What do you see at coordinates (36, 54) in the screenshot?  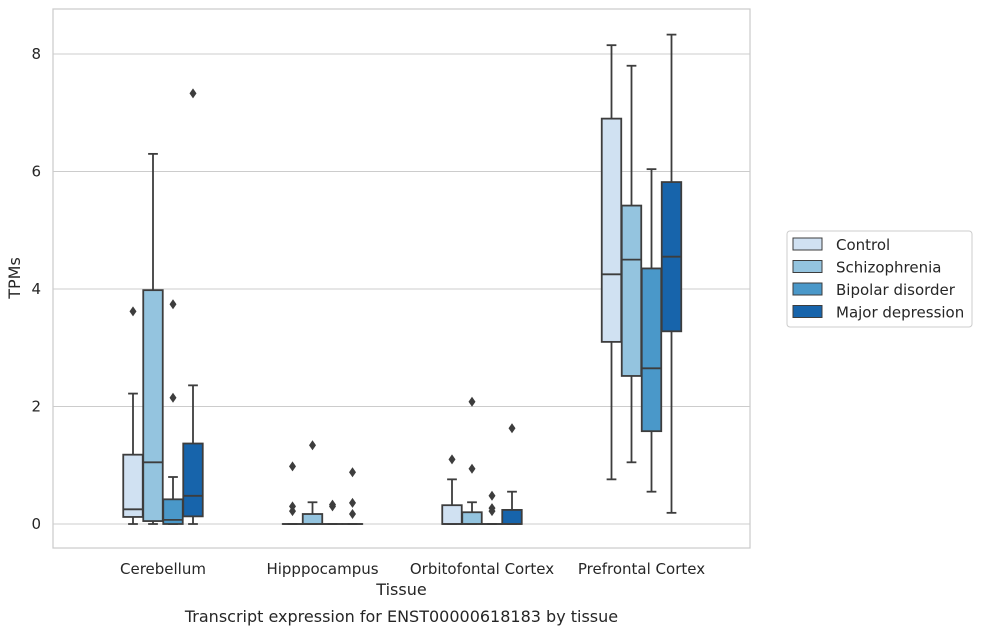 I see `y-tick-label: 8` at bounding box center [36, 54].